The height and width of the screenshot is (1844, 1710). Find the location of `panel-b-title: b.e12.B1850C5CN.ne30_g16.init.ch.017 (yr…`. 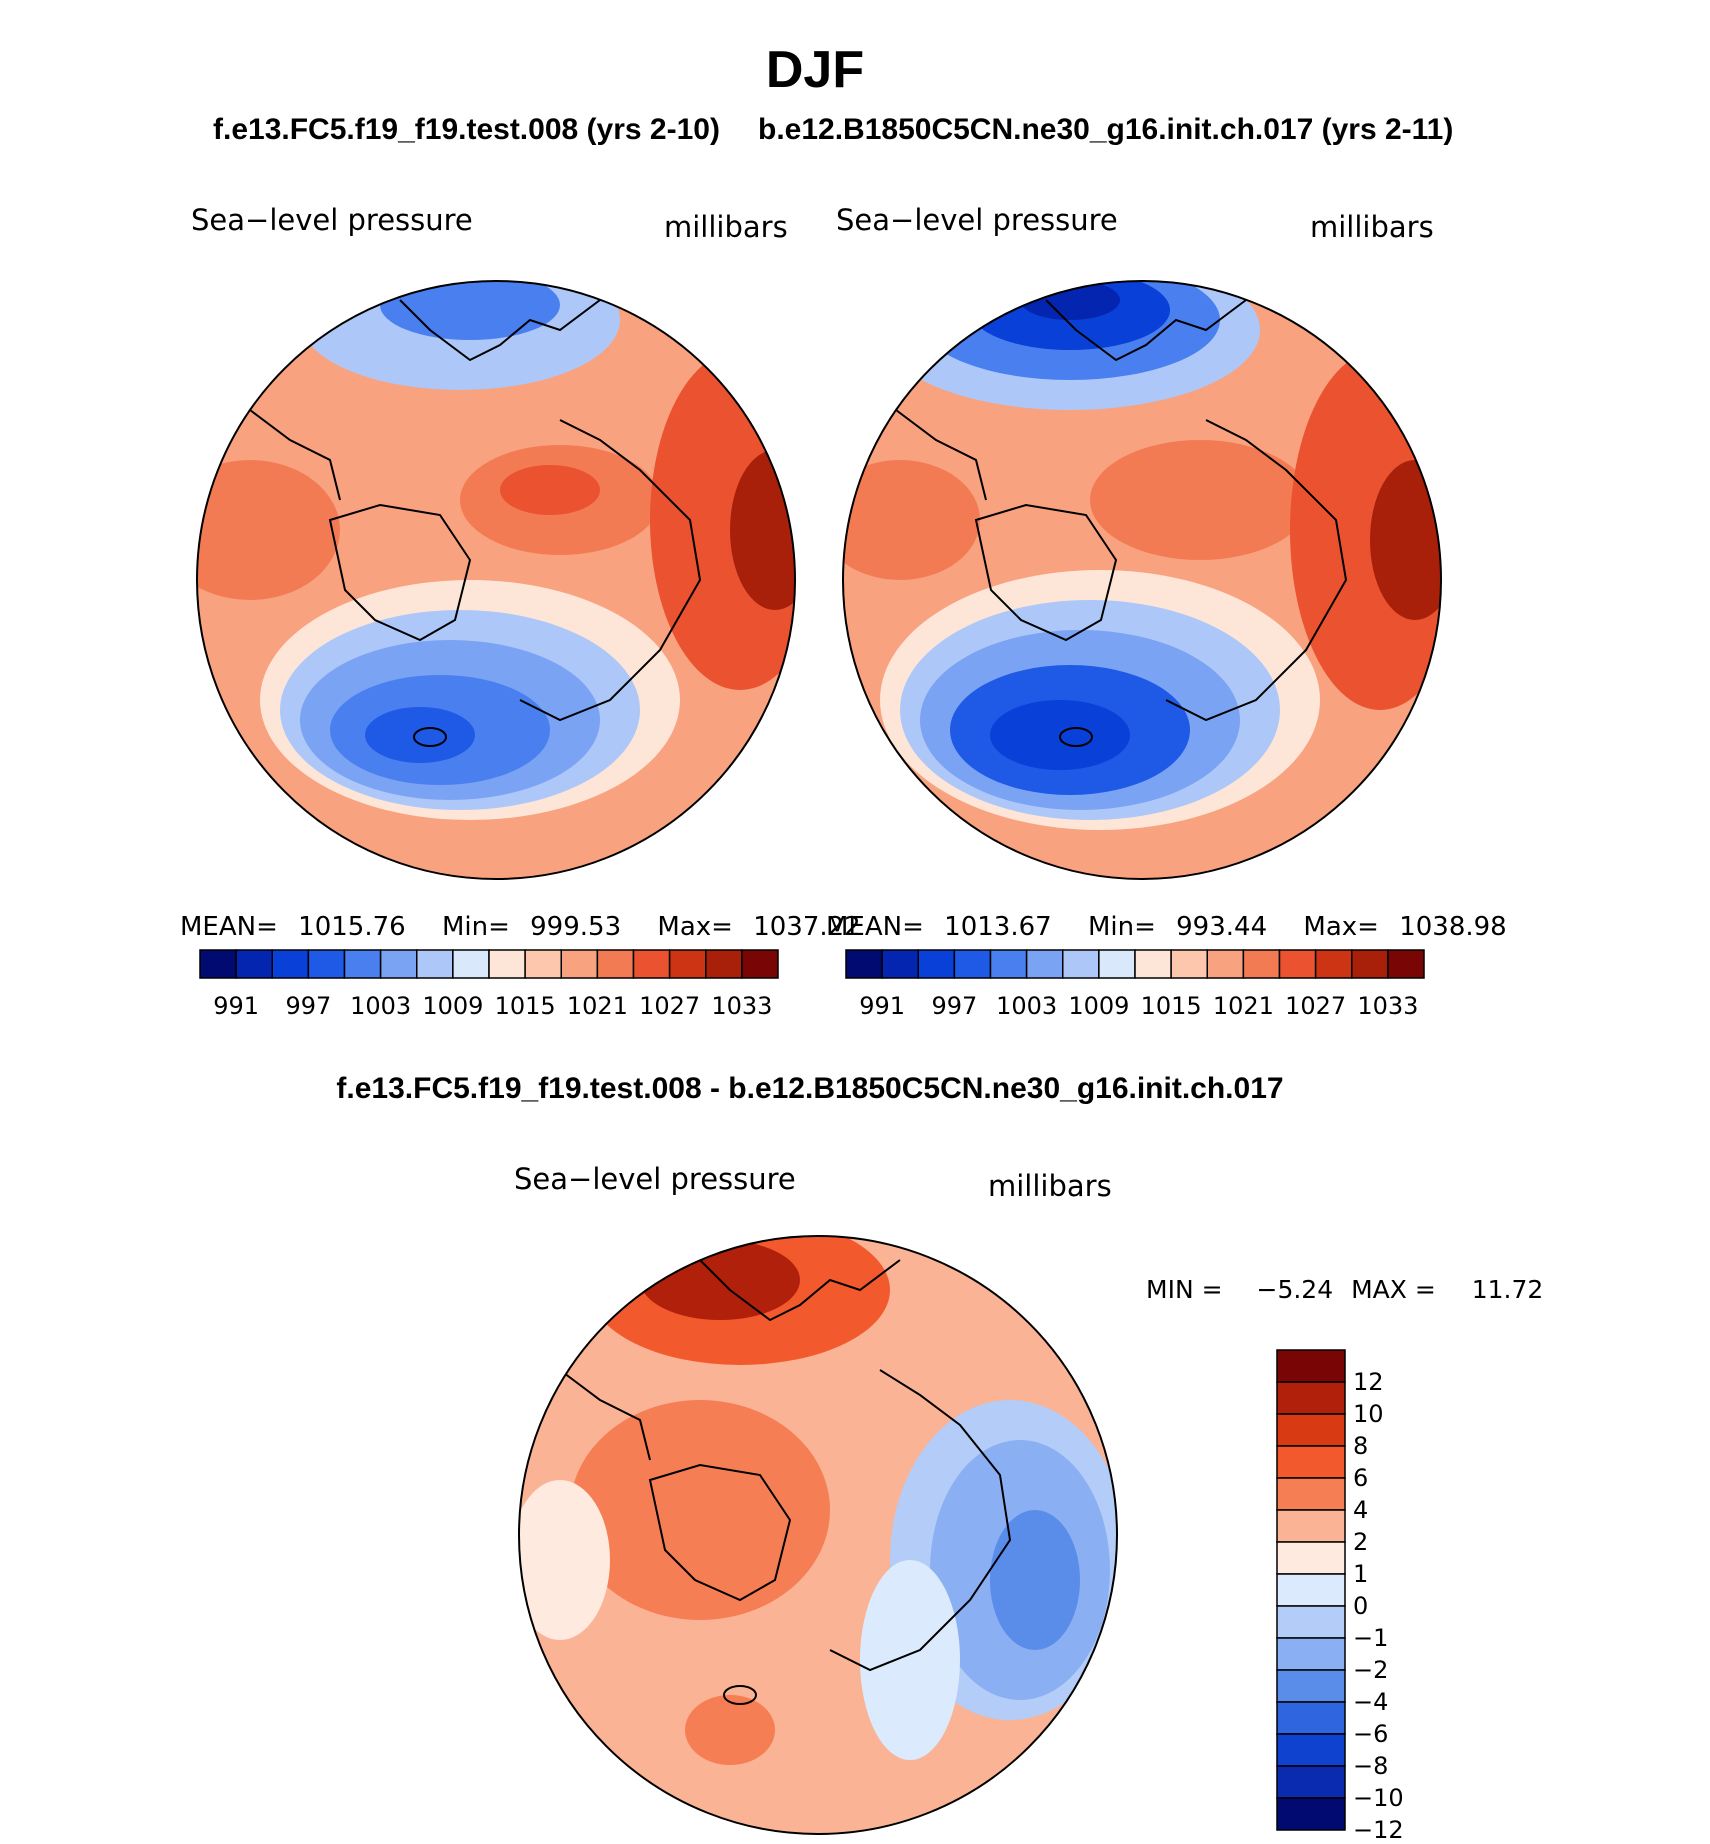

panel-b-title: b.e12.B1850C5CN.ne30_g16.init.ch.017 (yr… is located at coordinates (1105, 129).